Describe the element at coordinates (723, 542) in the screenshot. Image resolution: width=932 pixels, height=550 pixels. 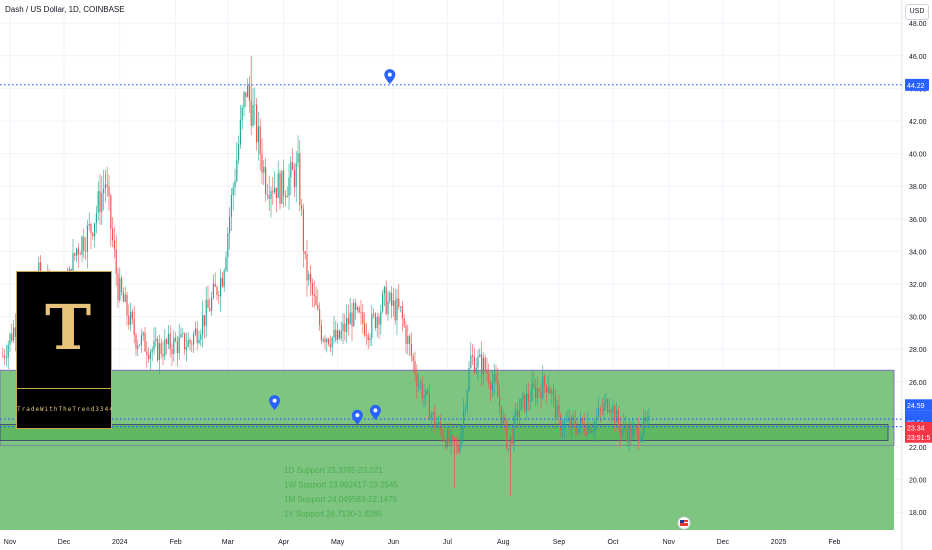
I see `x-tick-label: Dec` at that location.